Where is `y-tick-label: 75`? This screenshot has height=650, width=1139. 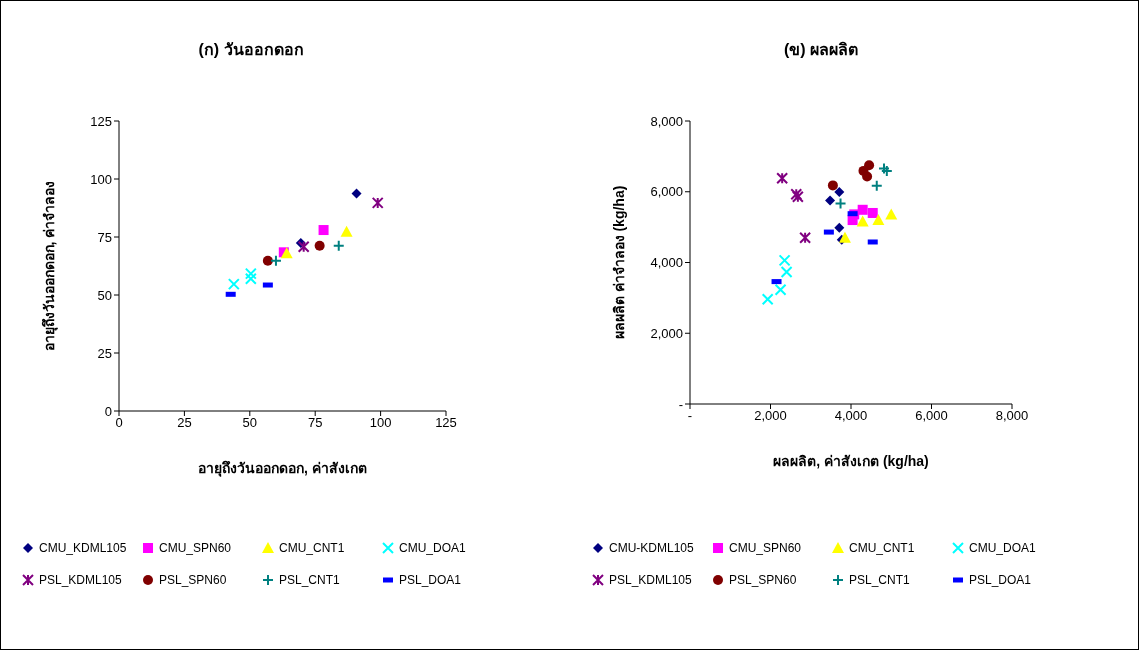 y-tick-label: 75 is located at coordinates (104, 237).